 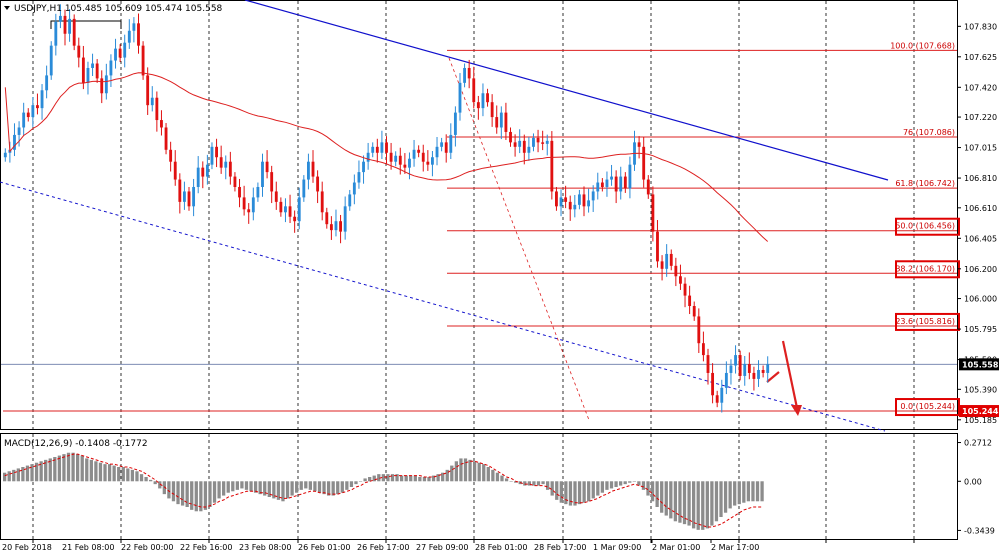 I want to click on time-tick-label: 21 Feb 08:00, so click(x=88, y=547).